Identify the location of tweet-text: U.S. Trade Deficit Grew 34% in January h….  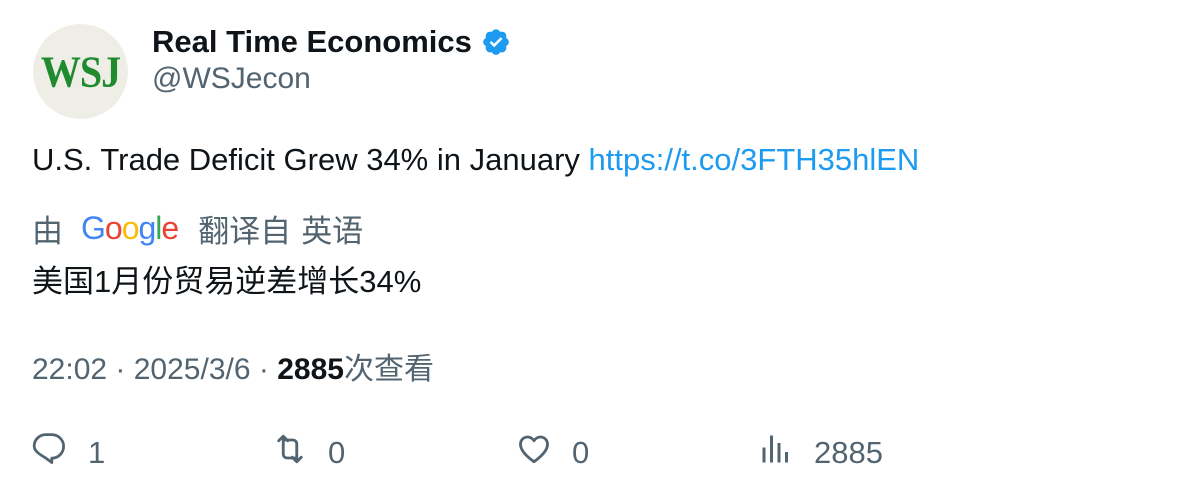
(475, 160).